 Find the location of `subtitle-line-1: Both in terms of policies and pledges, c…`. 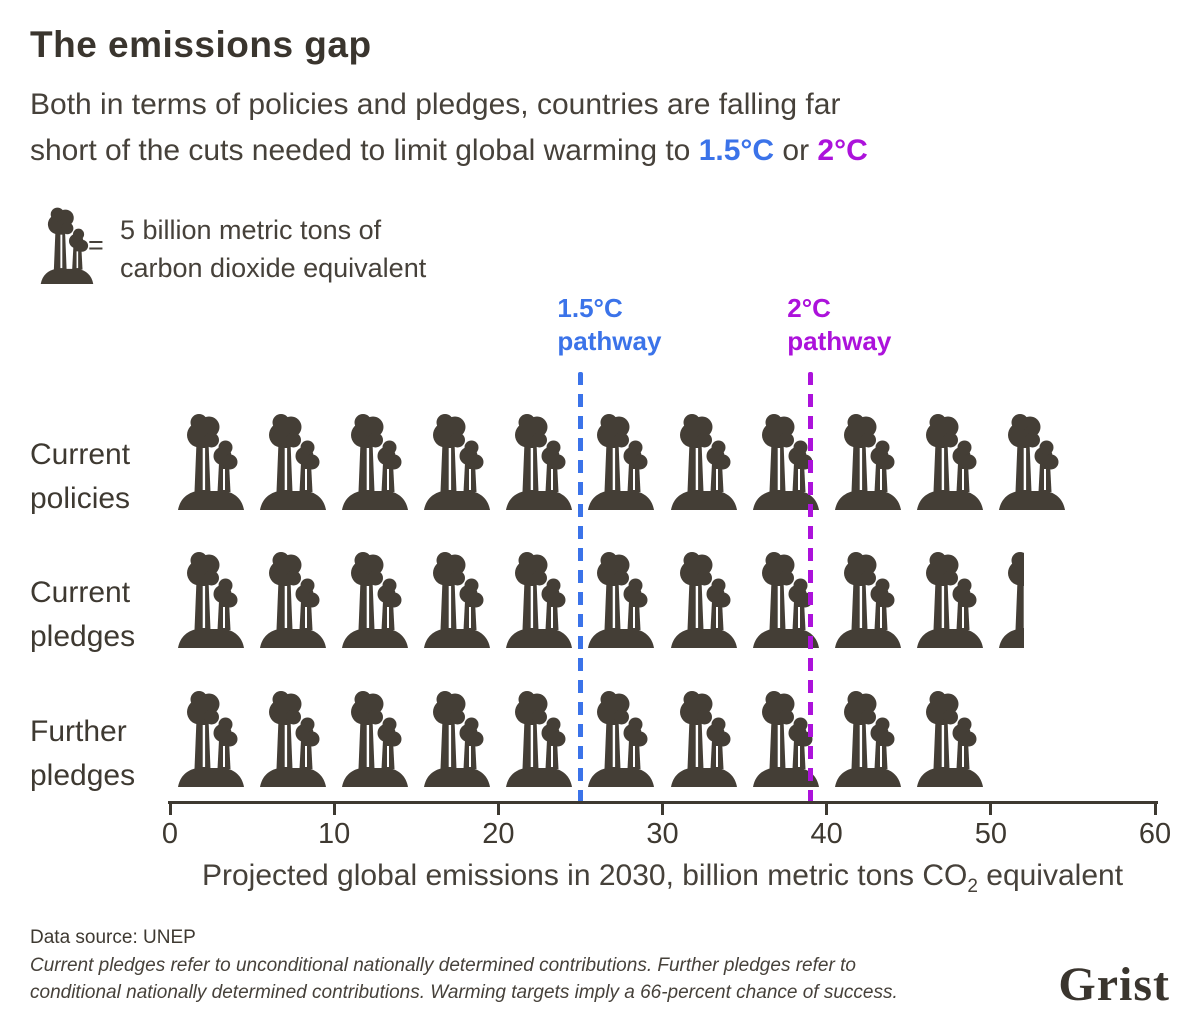

subtitle-line-1: Both in terms of policies and pledges, c… is located at coordinates (435, 104).